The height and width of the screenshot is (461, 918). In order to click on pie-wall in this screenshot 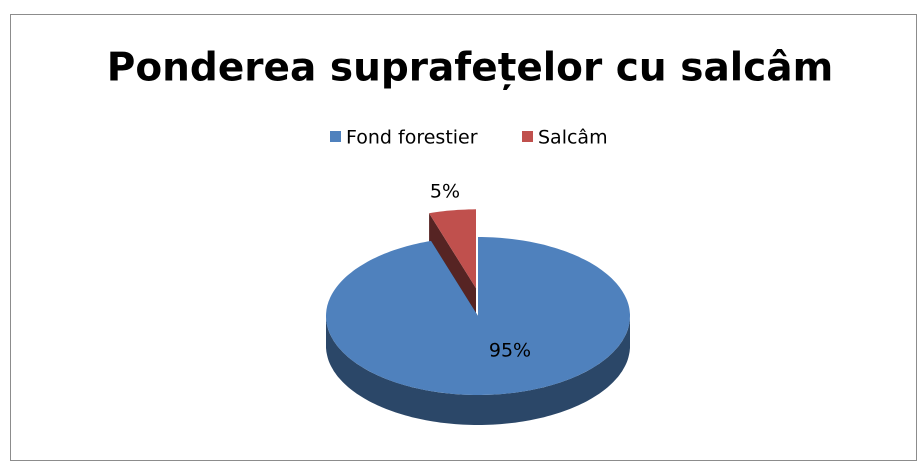, I will do `click(452, 266)`.